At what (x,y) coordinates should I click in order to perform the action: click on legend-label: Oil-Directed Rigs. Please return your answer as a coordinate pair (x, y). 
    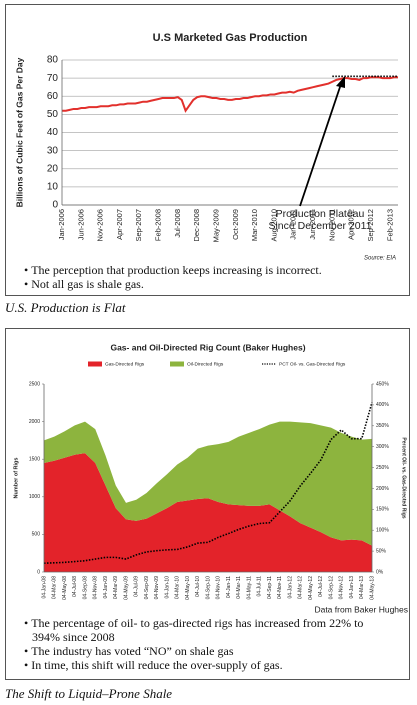
    Looking at the image, I should click on (205, 364).